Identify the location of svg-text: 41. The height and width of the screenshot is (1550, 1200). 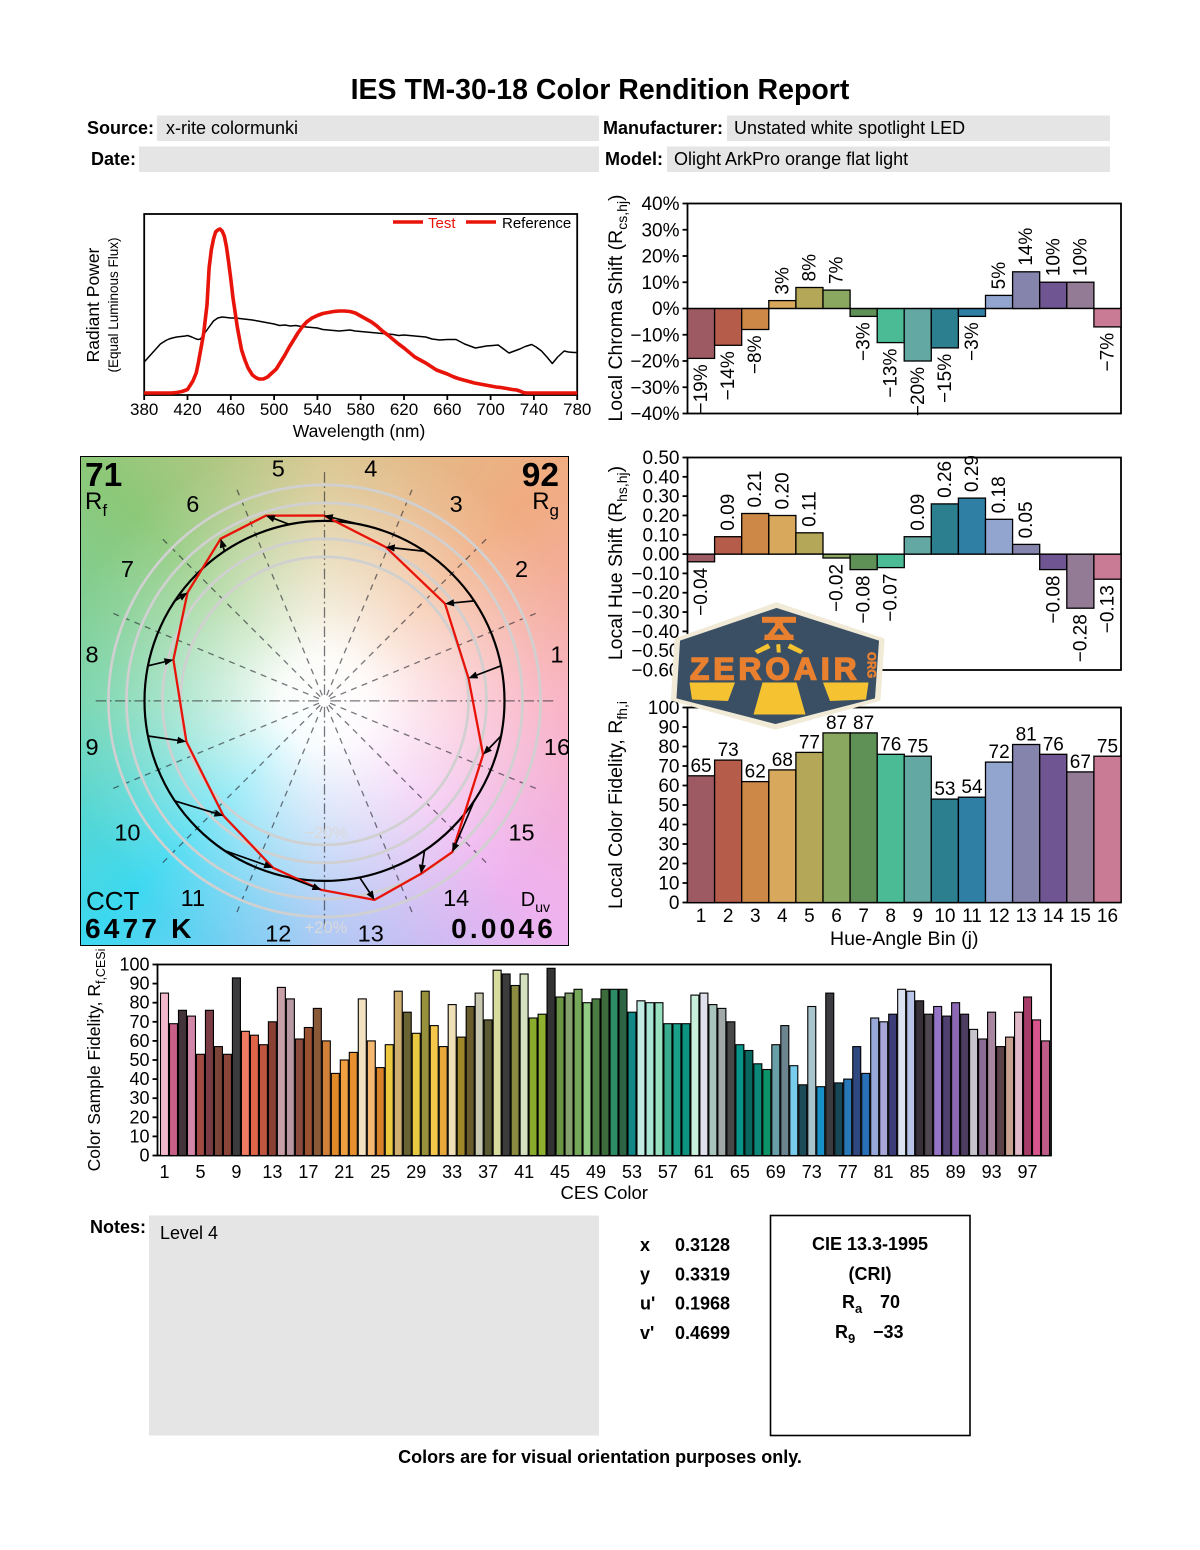
(524, 1172).